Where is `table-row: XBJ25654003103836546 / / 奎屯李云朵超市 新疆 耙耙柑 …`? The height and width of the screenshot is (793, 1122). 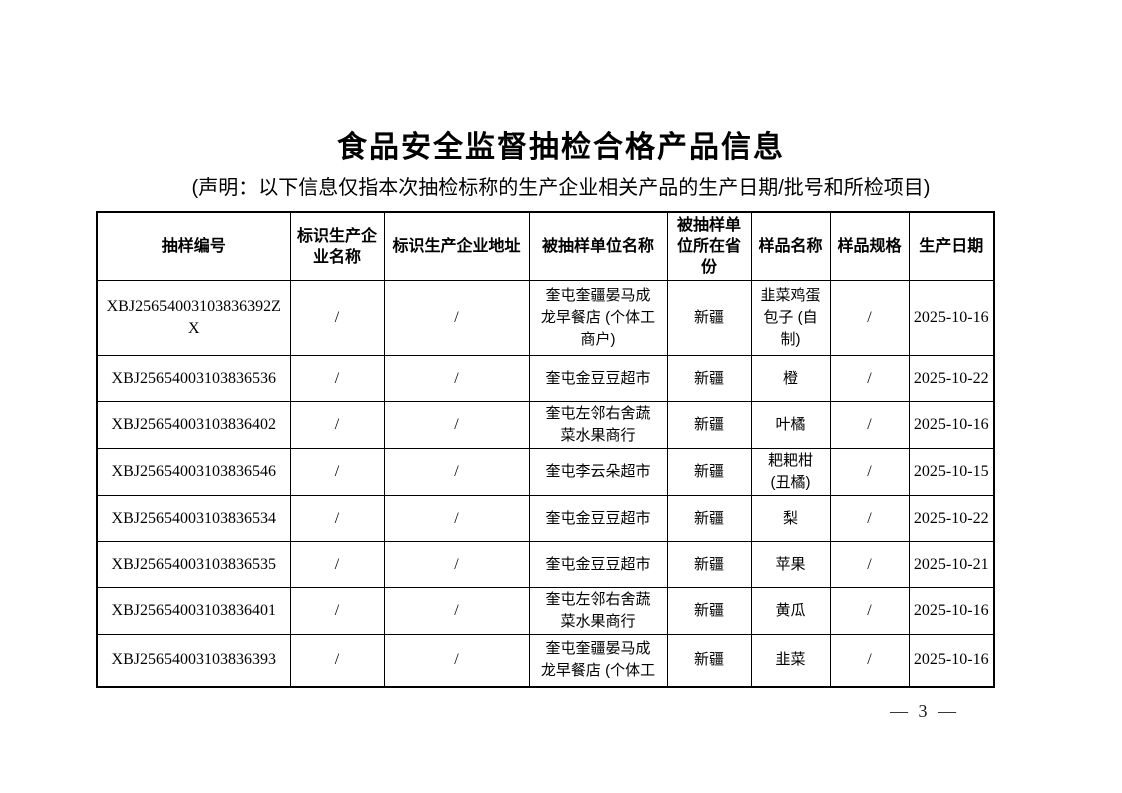
table-row: XBJ25654003103836546 / / 奎屯李云朵超市 新疆 耙耙柑 … is located at coordinates (545, 472).